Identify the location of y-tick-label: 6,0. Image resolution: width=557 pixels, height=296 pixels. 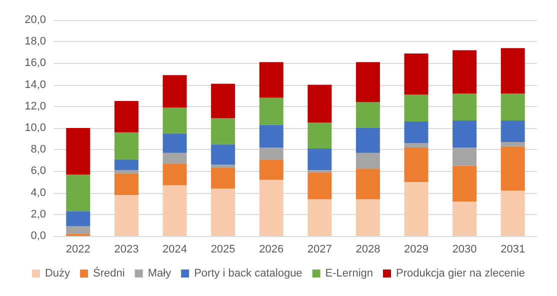
(38, 171).